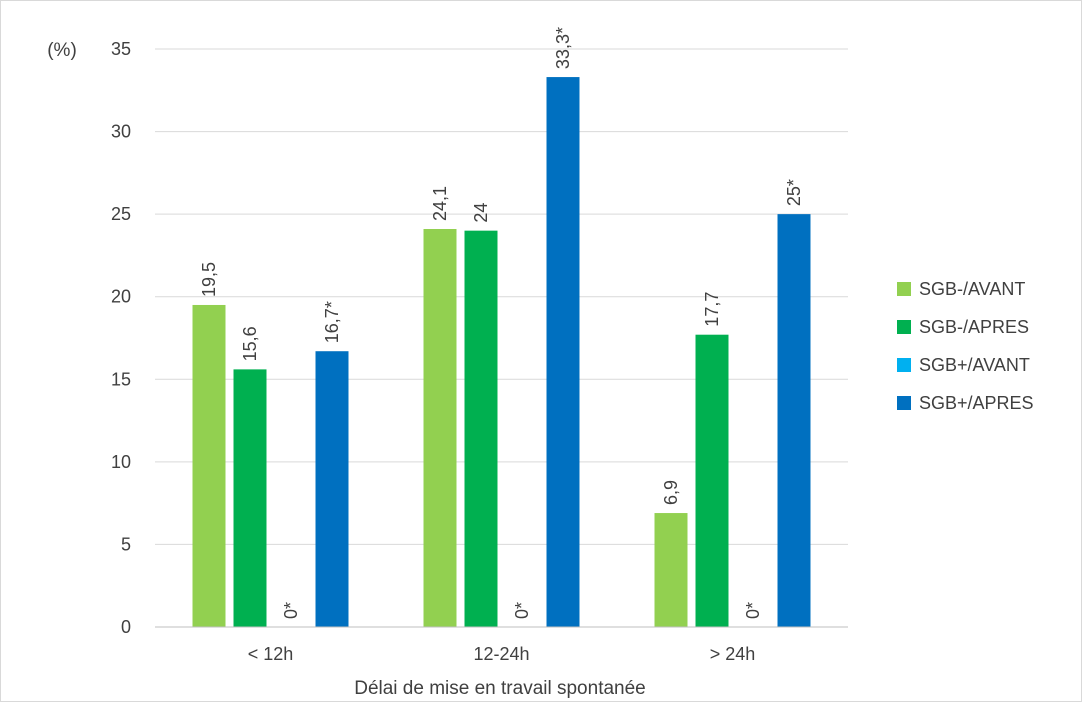 Image resolution: width=1082 pixels, height=707 pixels. What do you see at coordinates (209, 279) in the screenshot?
I see `data-label: 19,5` at bounding box center [209, 279].